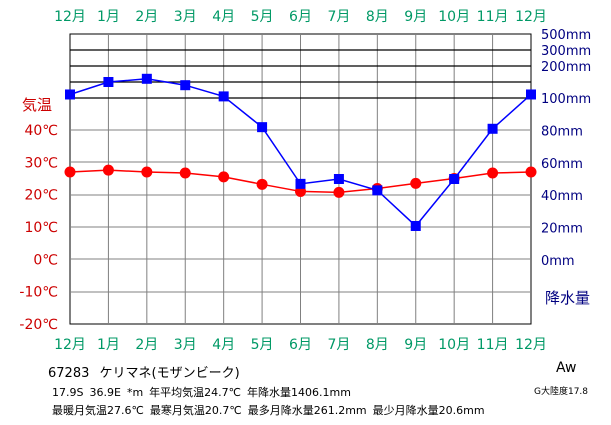 This screenshot has height=425, width=611. What do you see at coordinates (415, 345) in the screenshot?
I see `bottom-month-label: 9月` at bounding box center [415, 345].